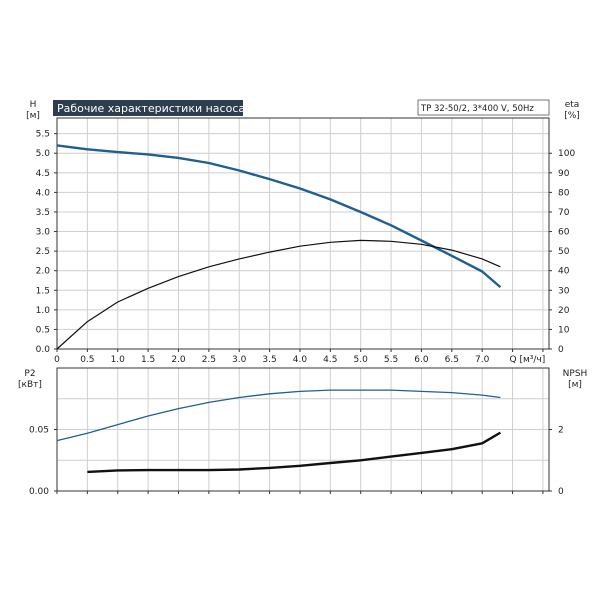 This screenshot has width=600, height=604. What do you see at coordinates (43, 311) in the screenshot?
I see `h-tick-label: 1.0` at bounding box center [43, 311].